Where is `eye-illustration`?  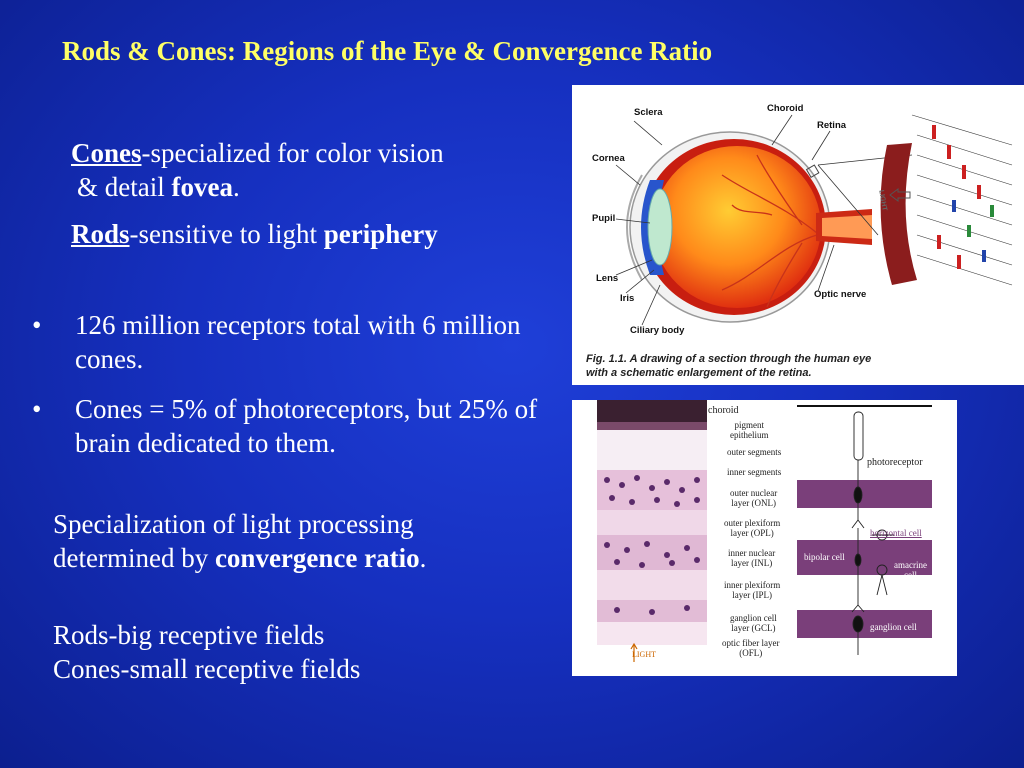 eye-illustration is located at coordinates (814, 220).